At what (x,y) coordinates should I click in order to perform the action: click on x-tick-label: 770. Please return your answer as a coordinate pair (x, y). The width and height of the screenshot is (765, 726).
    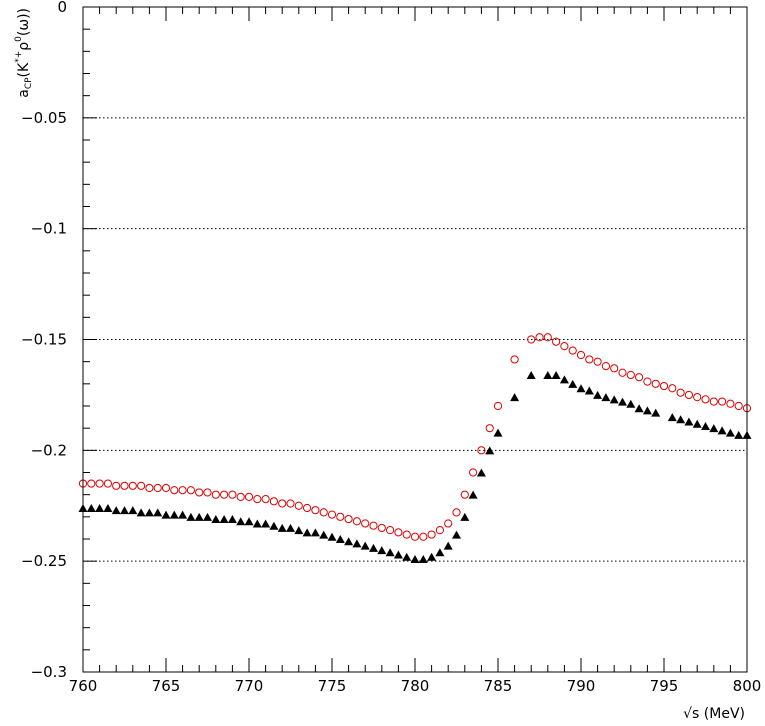
    Looking at the image, I should click on (249, 686).